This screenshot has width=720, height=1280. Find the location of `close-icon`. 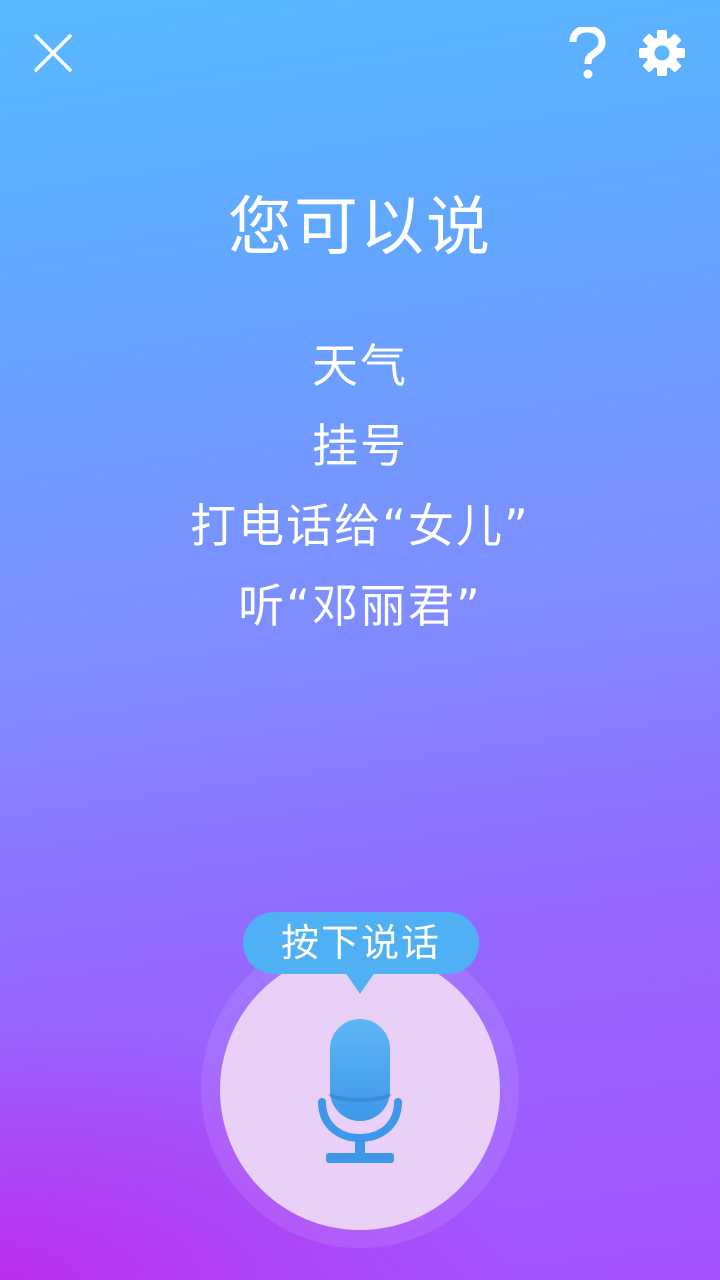

close-icon is located at coordinates (53, 53).